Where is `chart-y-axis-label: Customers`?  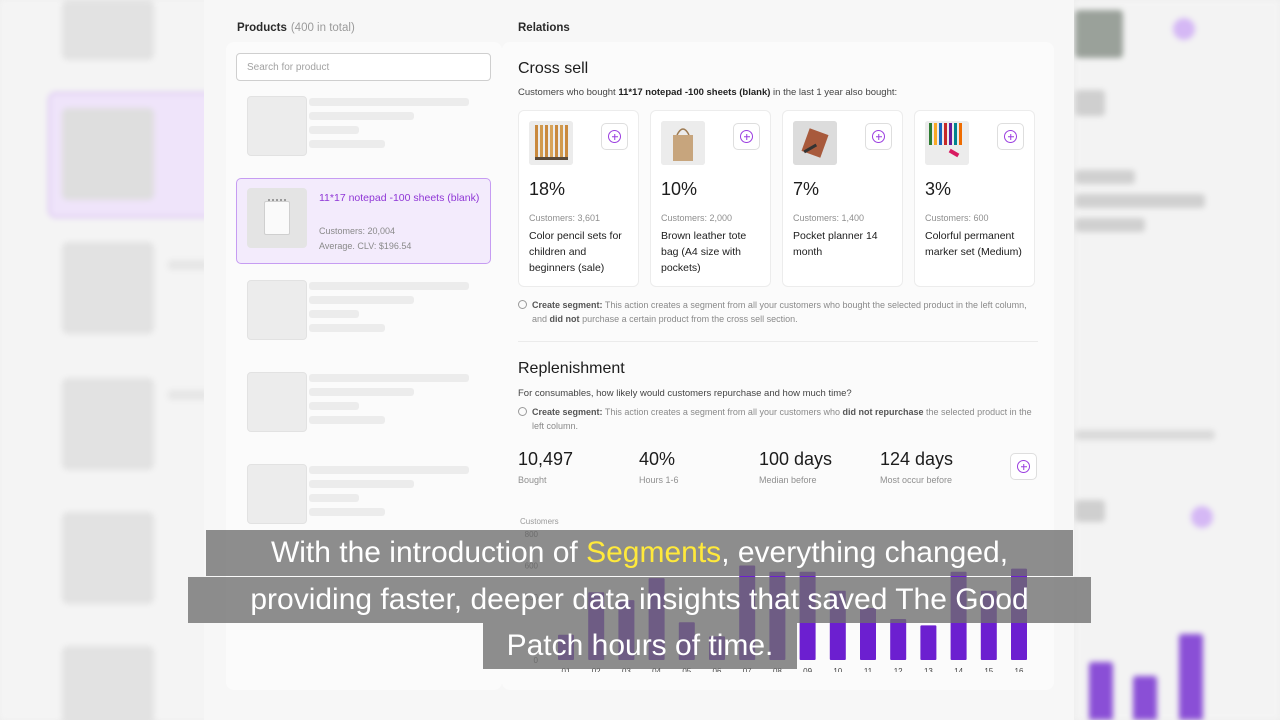
chart-y-axis-label: Customers is located at coordinates (539, 521).